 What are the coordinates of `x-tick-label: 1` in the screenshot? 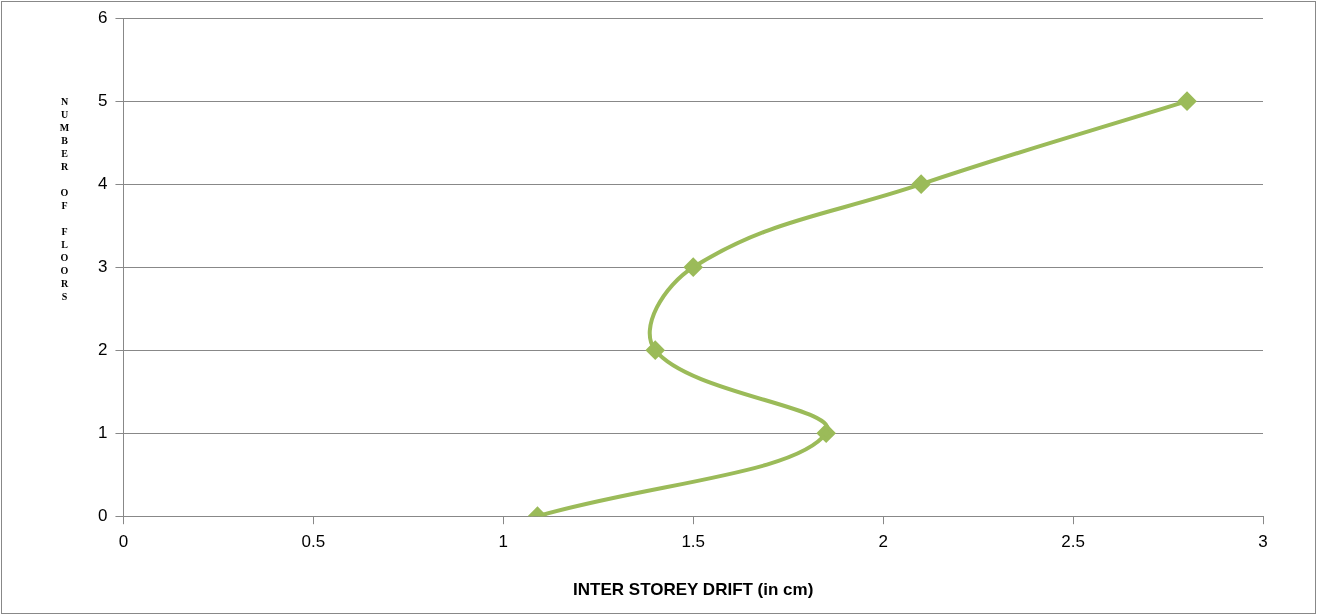 It's located at (503, 542).